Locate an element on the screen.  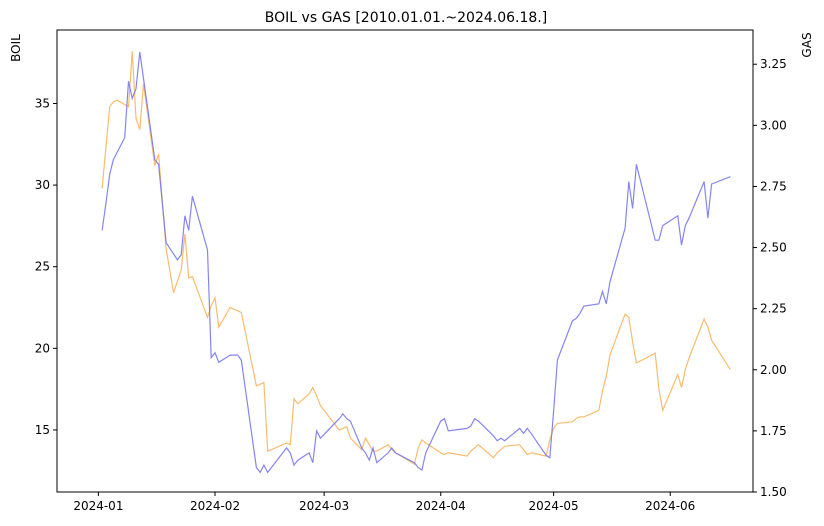
chart-title: BOIL vs GAS [2010.01.01.~2024.06.18.] is located at coordinates (406, 18).